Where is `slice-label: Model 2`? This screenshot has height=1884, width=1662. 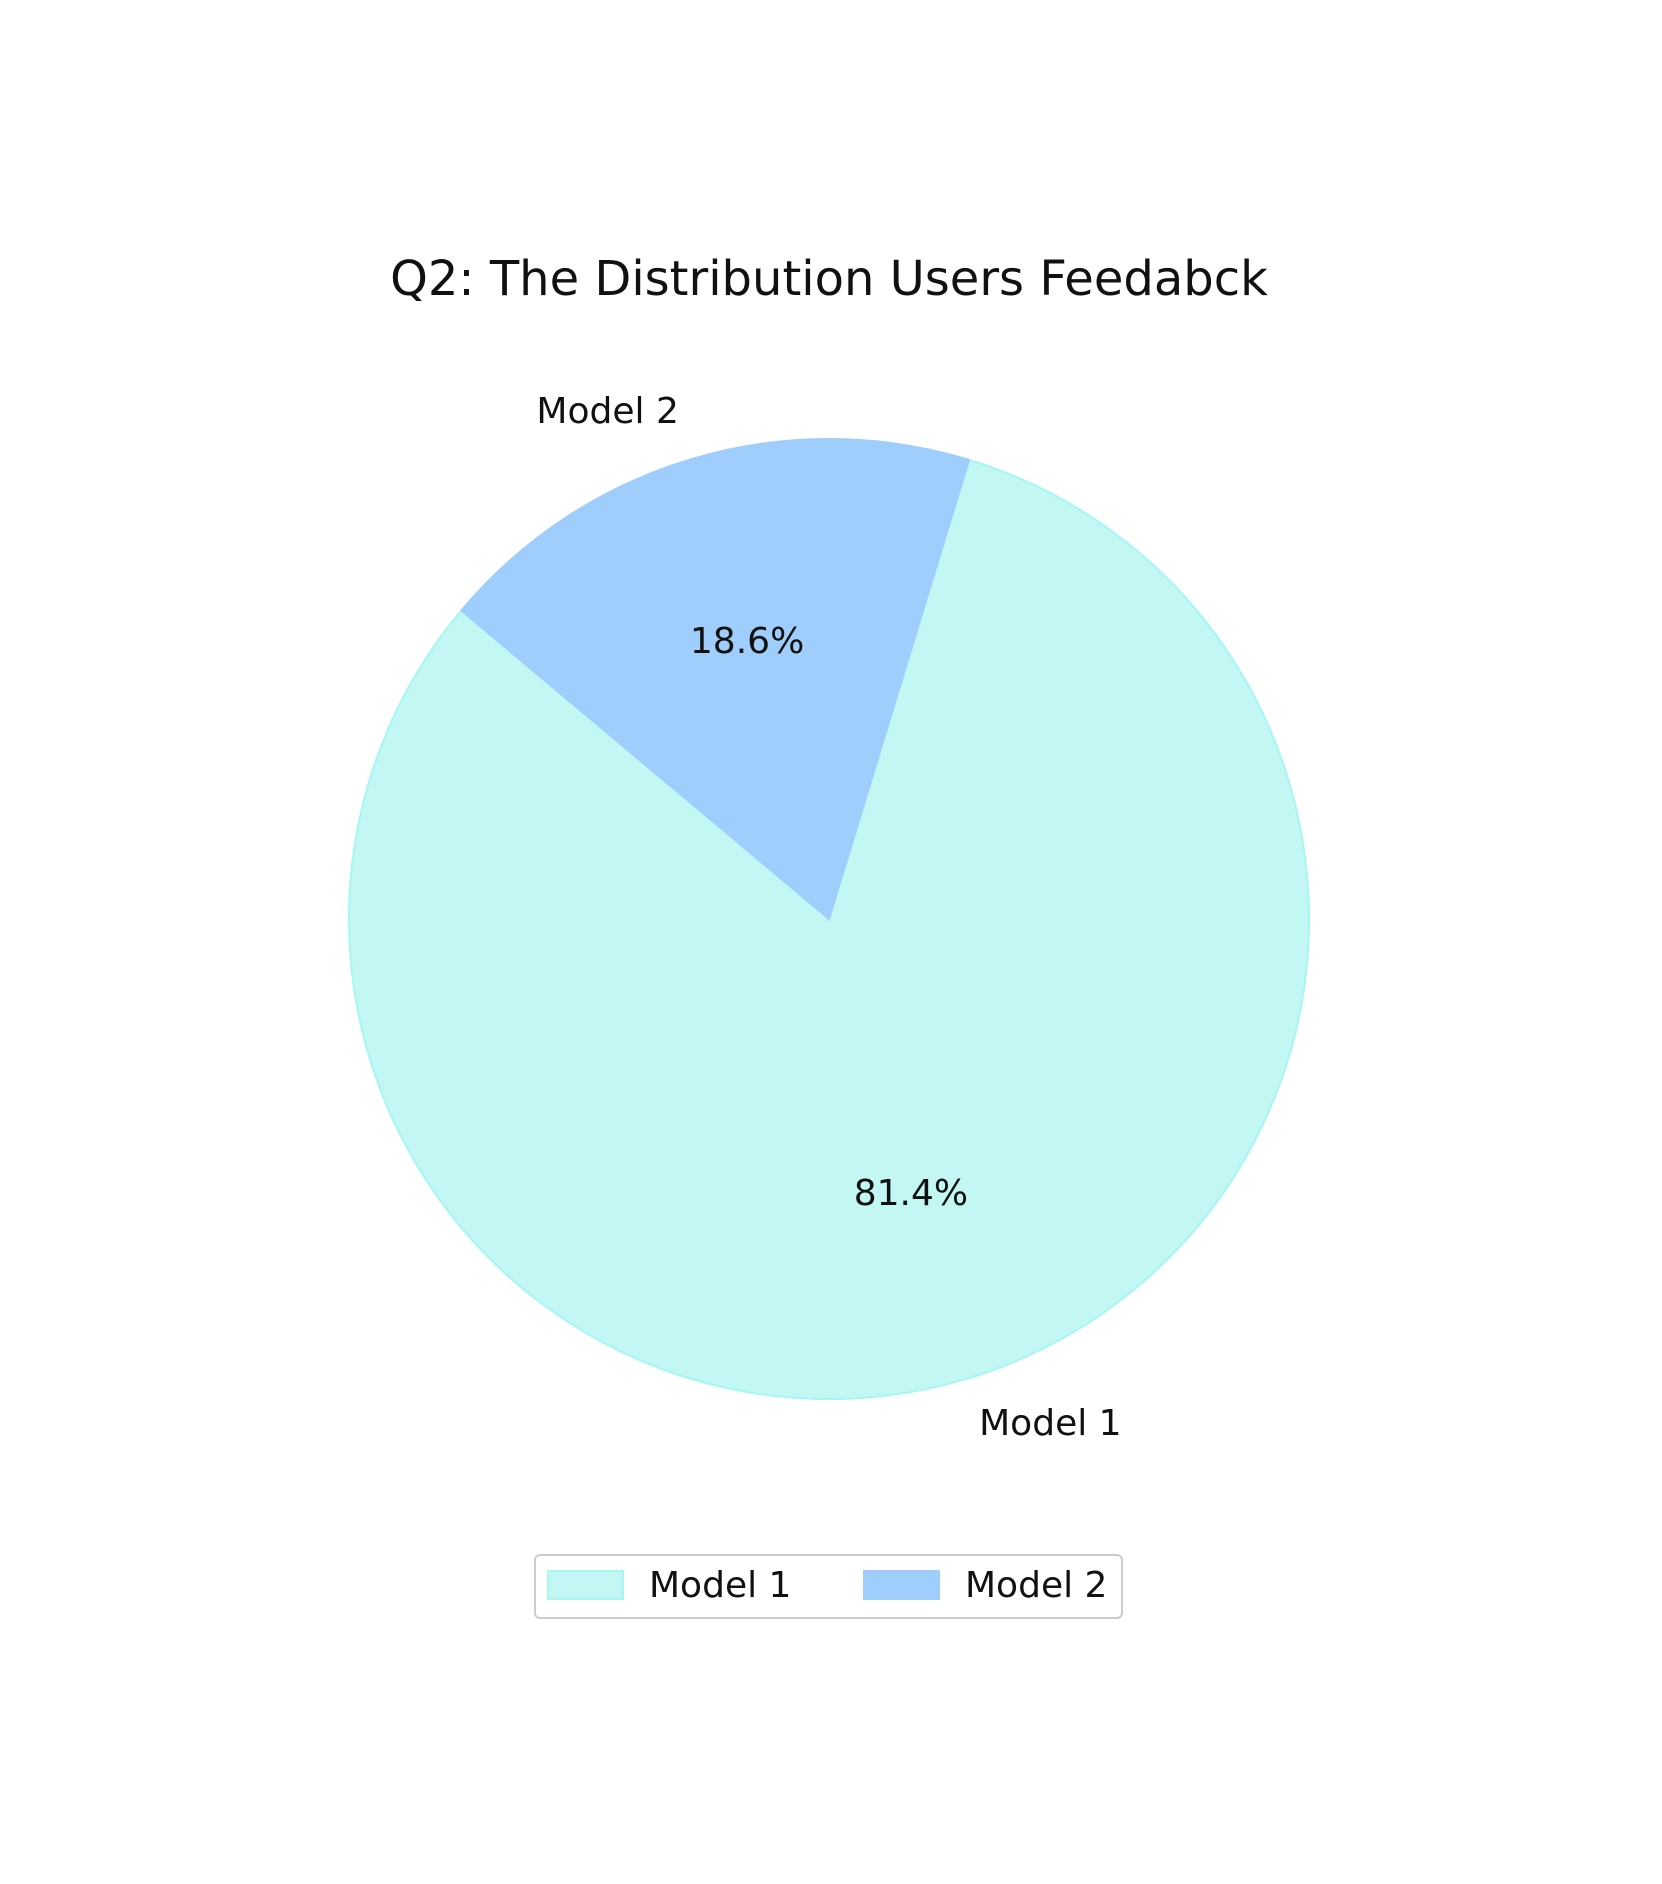
slice-label: Model 2 is located at coordinates (607, 411).